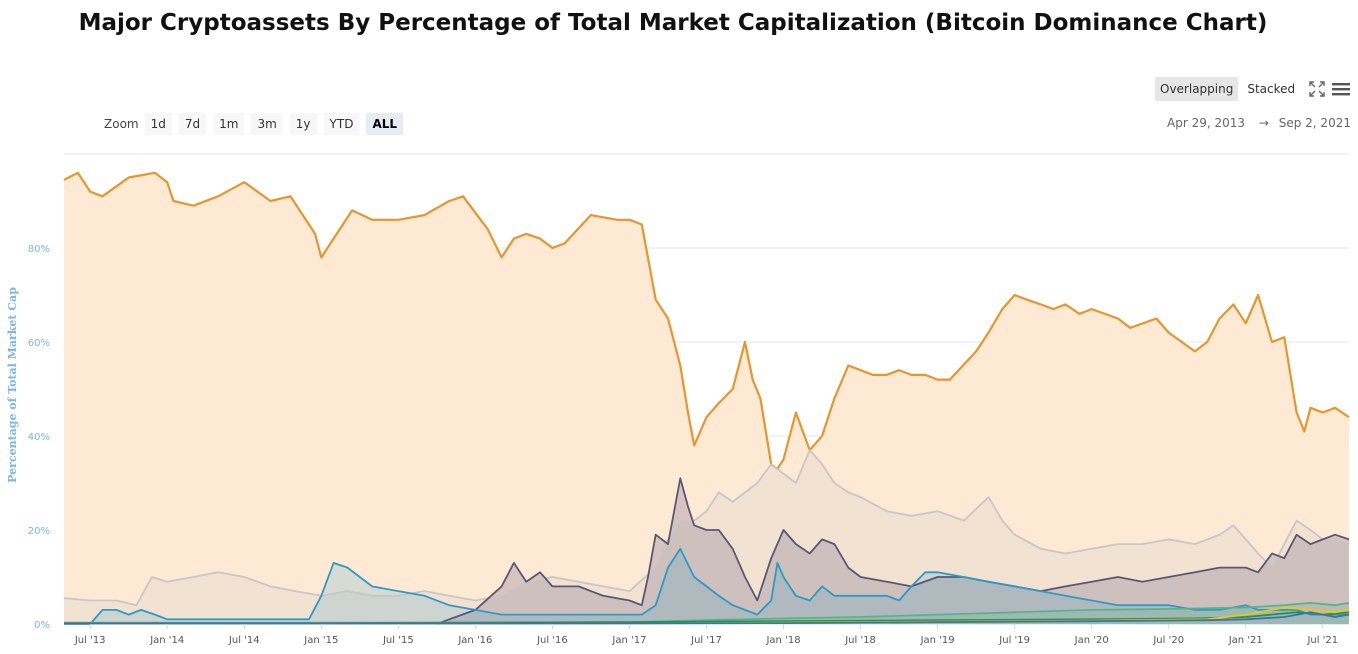 The width and height of the screenshot is (1358, 654). Describe the element at coordinates (1271, 89) in the screenshot. I see `stacked-button: Stacked` at that location.